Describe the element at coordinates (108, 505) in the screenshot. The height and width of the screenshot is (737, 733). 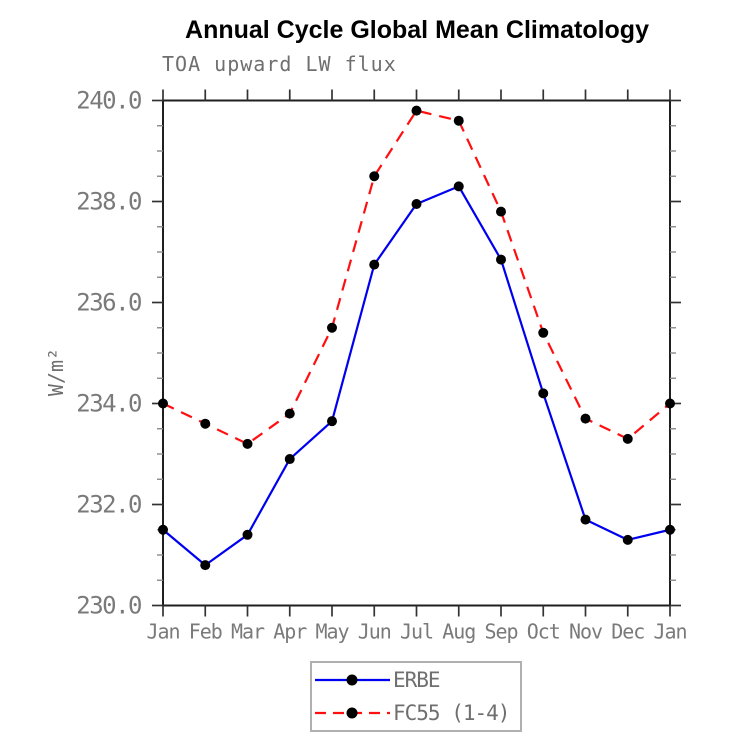
I see `y-tick-label: 232.0` at that location.